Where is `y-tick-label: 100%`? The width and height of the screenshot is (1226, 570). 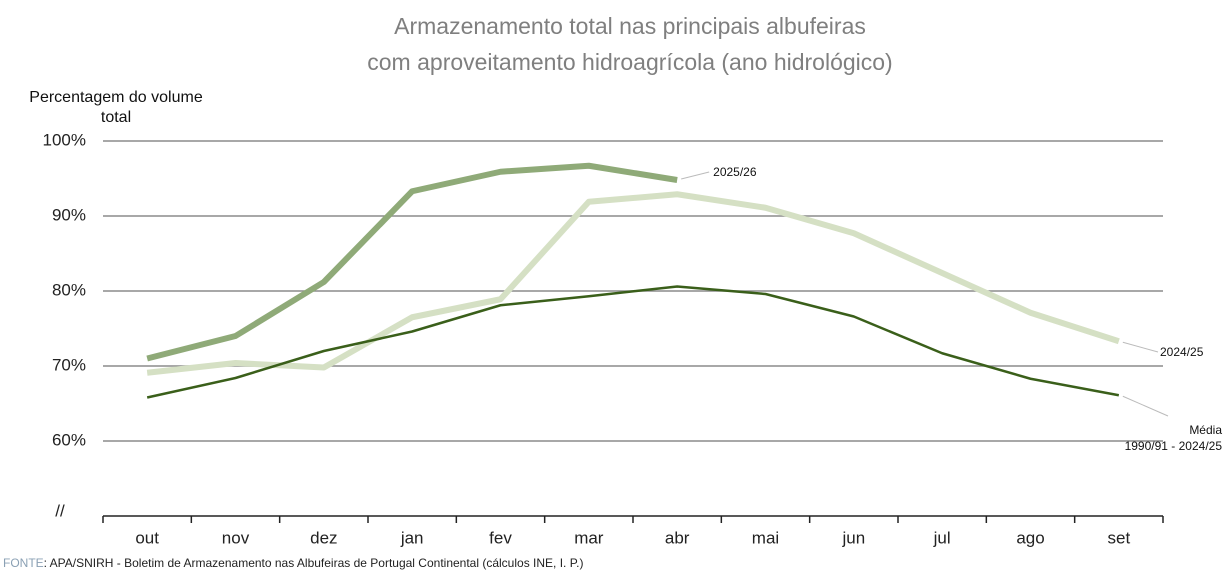 y-tick-label: 100% is located at coordinates (64, 139).